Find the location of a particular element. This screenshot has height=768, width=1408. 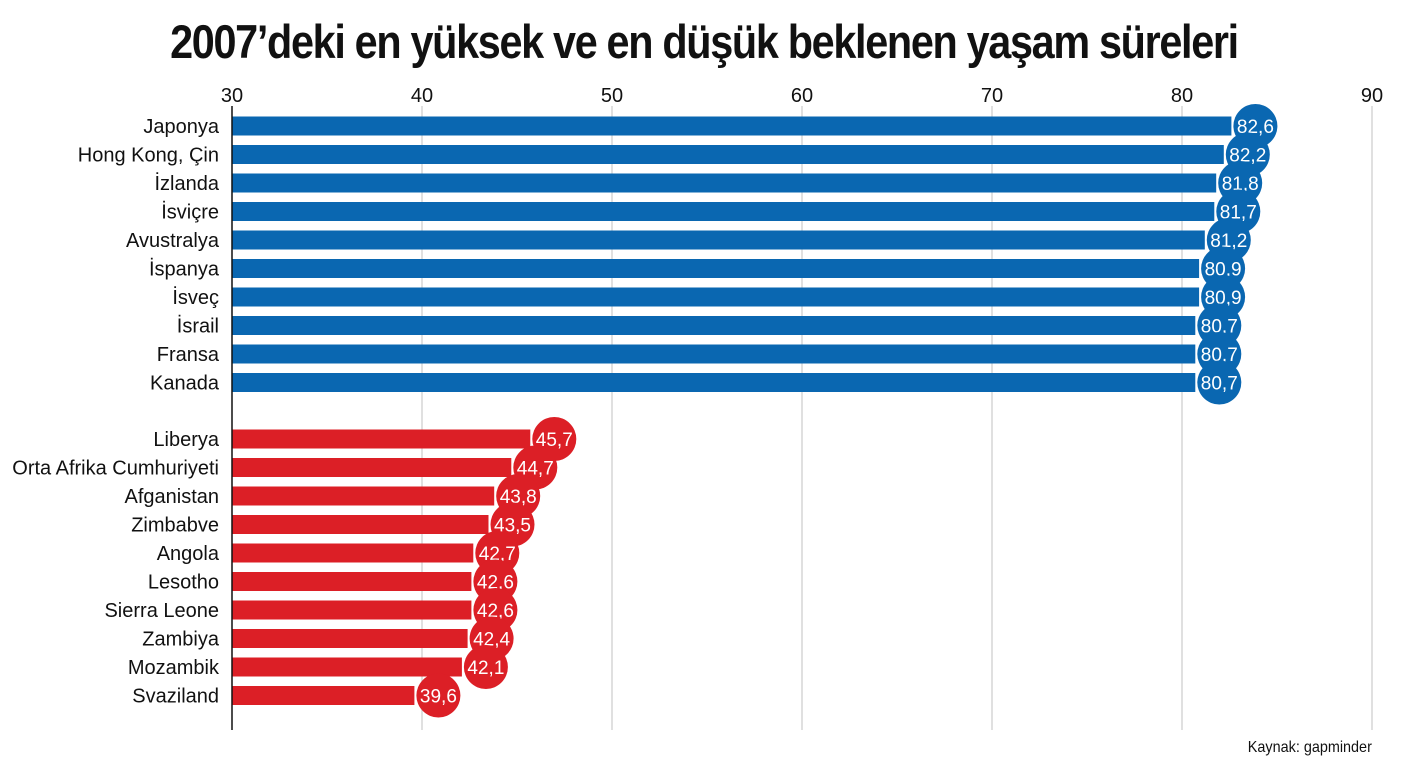

category-label: İspanya is located at coordinates (184, 269).